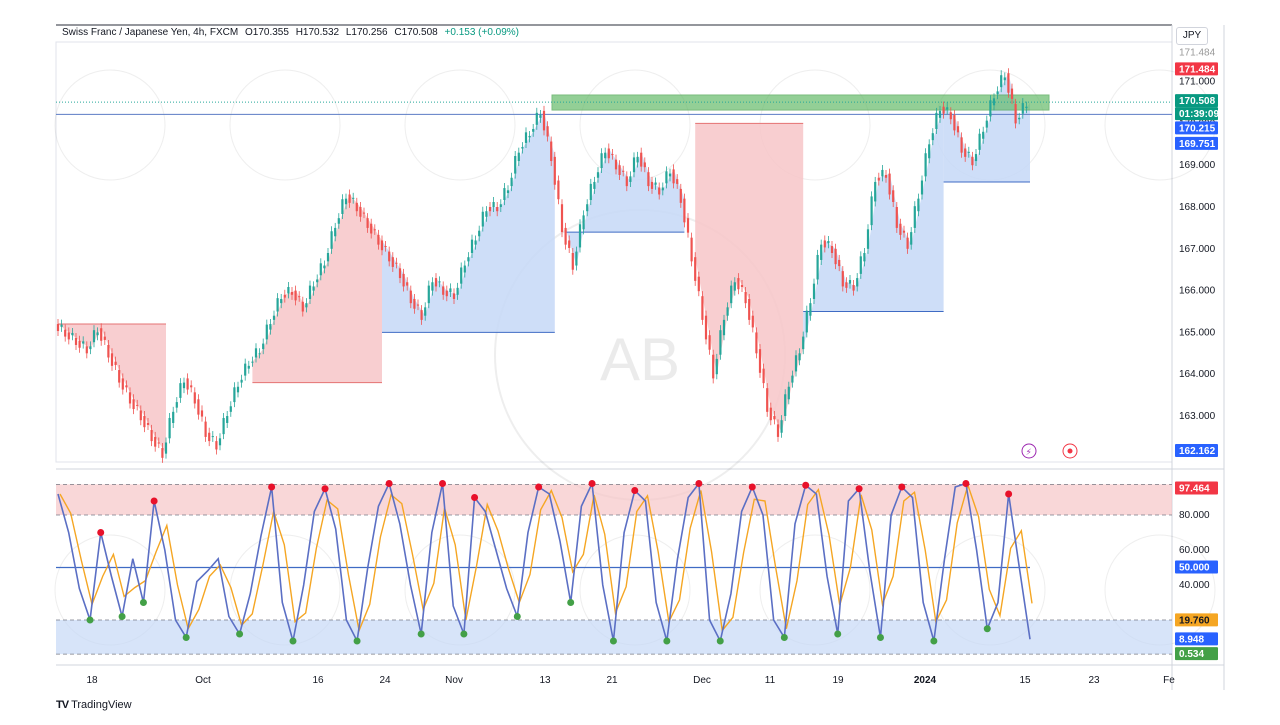 This screenshot has height=725, width=1280. I want to click on watermark-emblem, so click(460, 125).